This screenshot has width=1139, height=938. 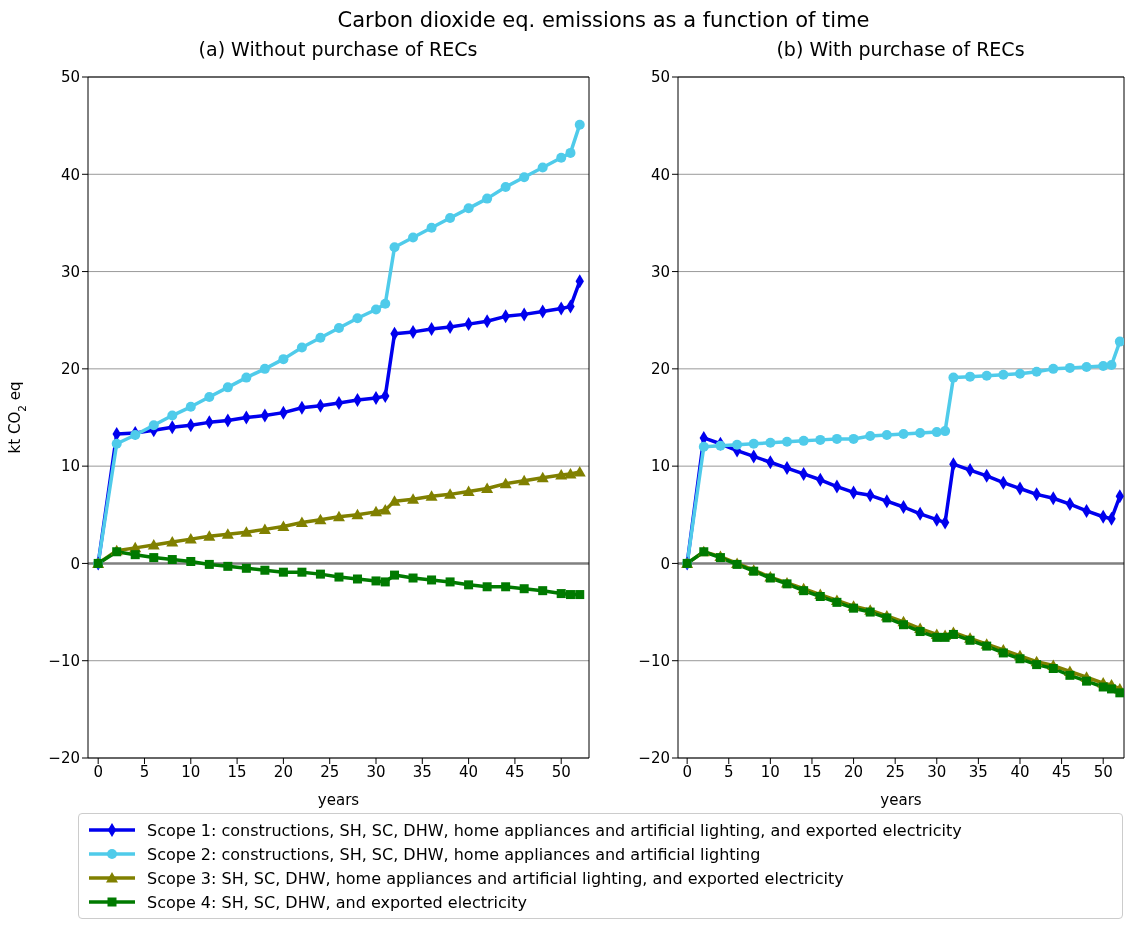 I want to click on y-tick-label: −20, so click(x=64, y=758).